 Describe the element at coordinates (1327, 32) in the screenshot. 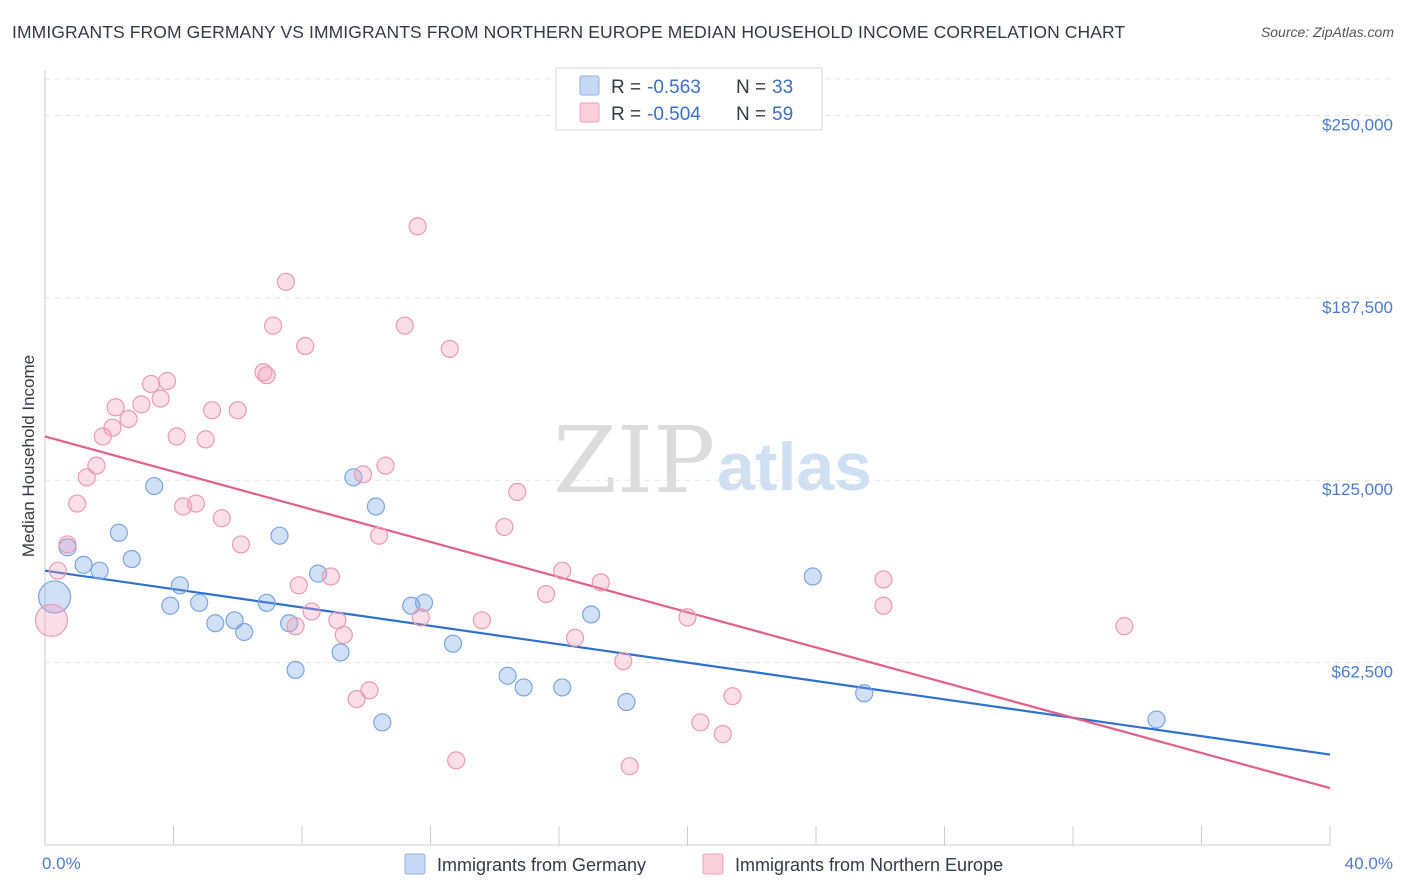

I see `source-note: Source: ZipAtlas.com` at that location.